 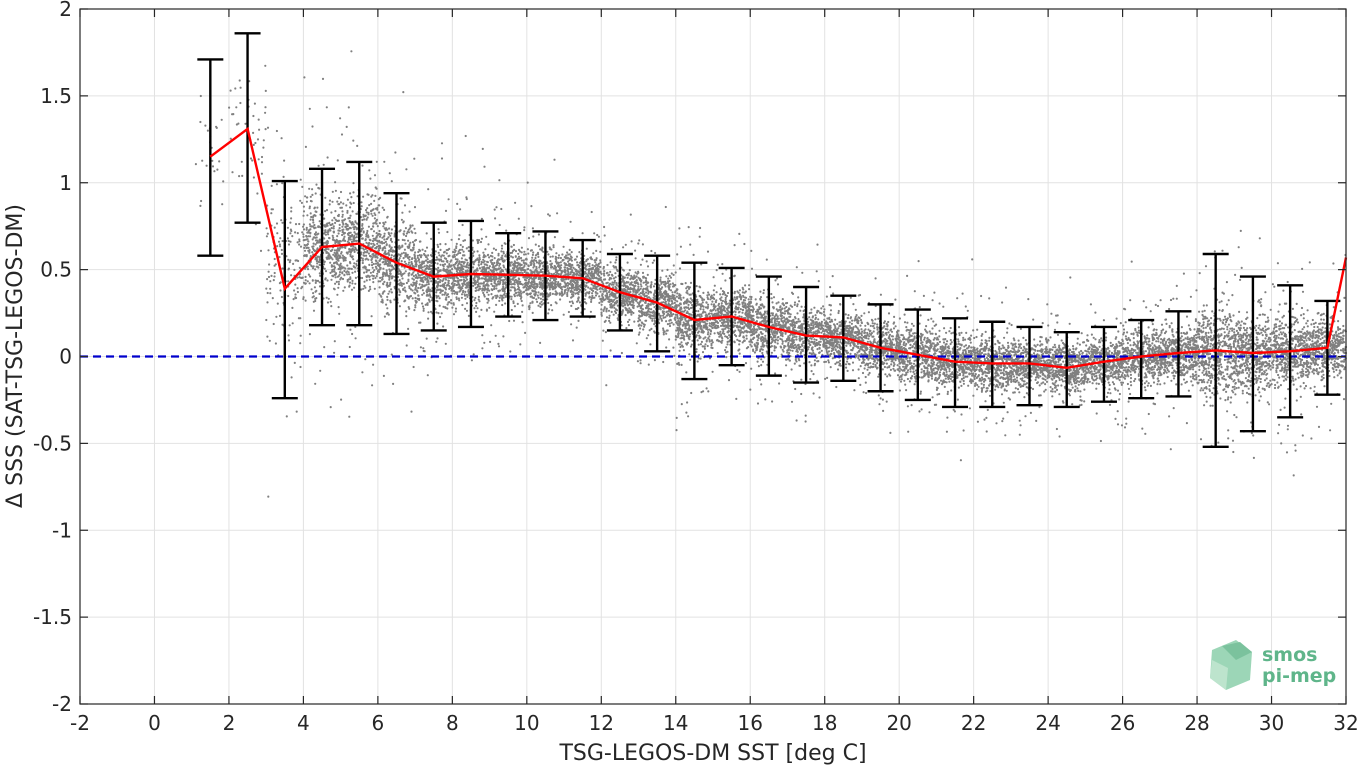 I want to click on y-tick-label: 0, so click(x=65, y=357).